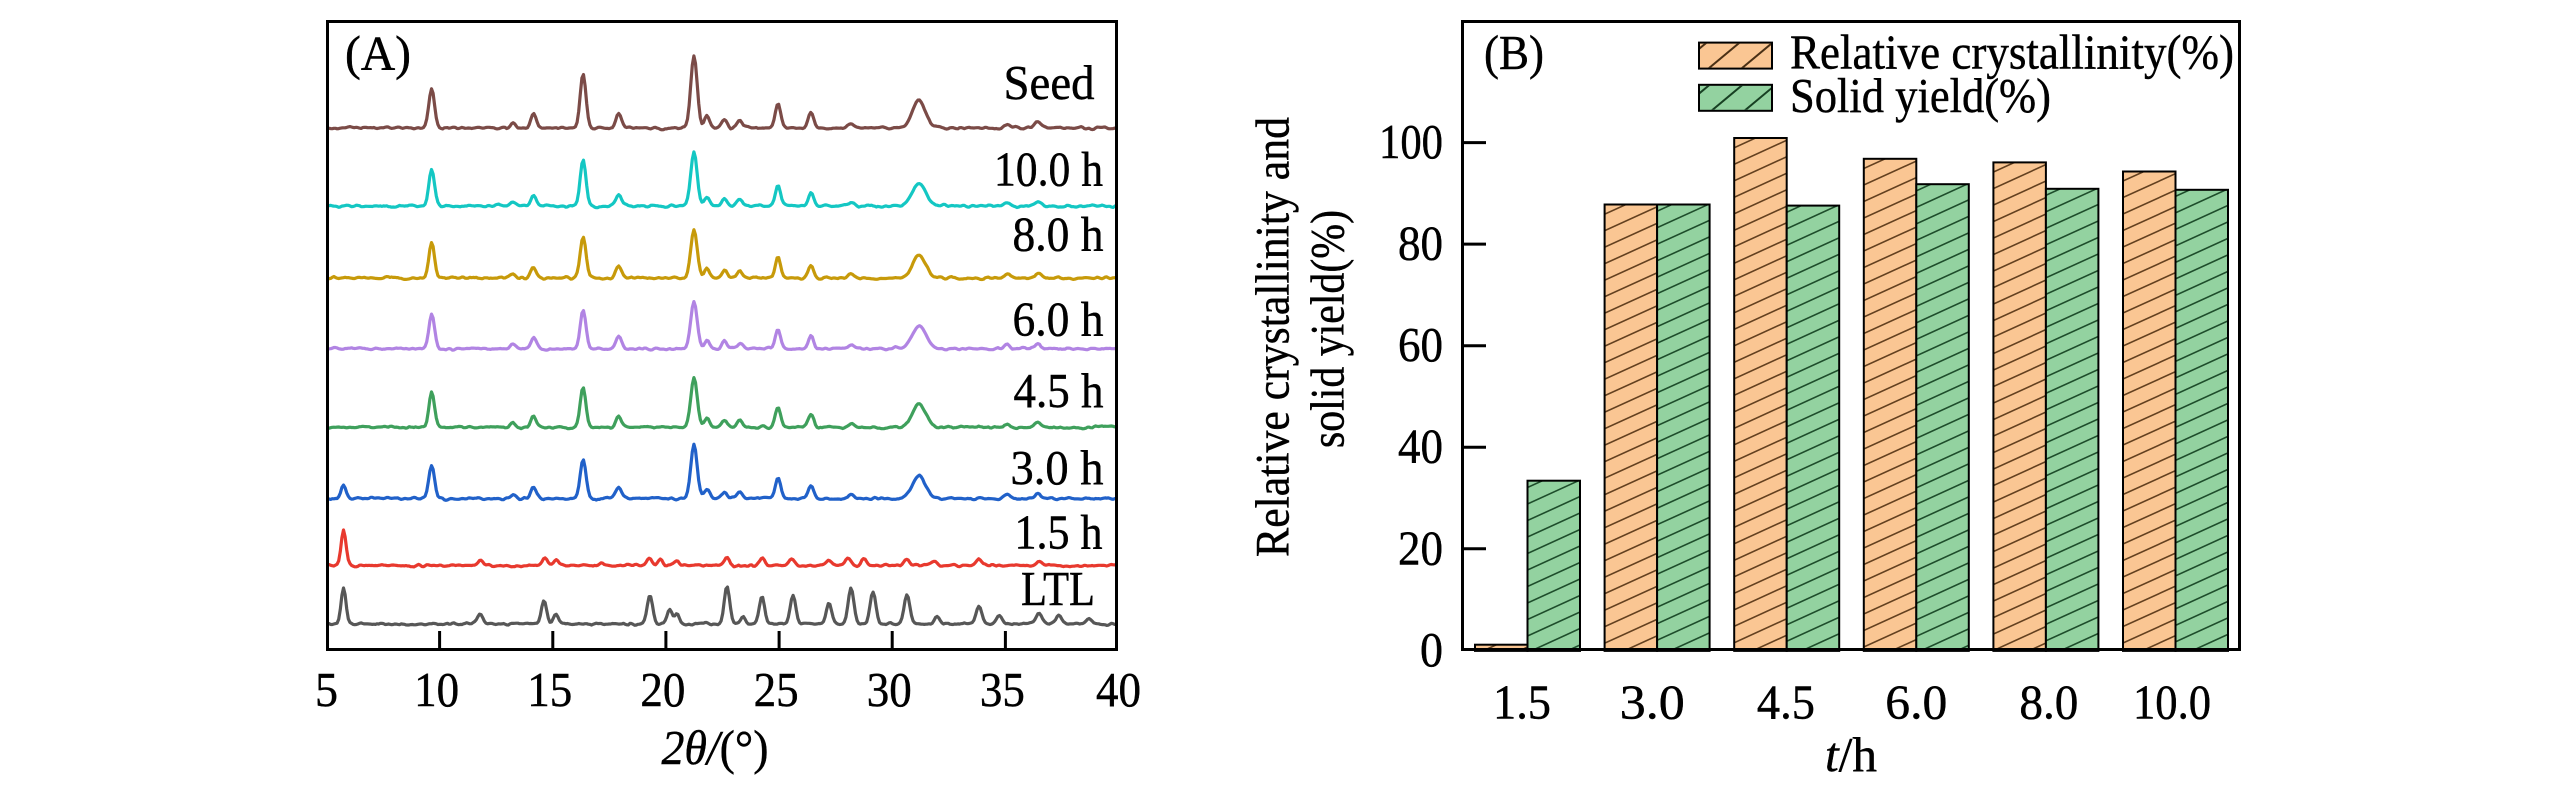  What do you see at coordinates (1057, 467) in the screenshot?
I see `svg-text: 3.0 h` at bounding box center [1057, 467].